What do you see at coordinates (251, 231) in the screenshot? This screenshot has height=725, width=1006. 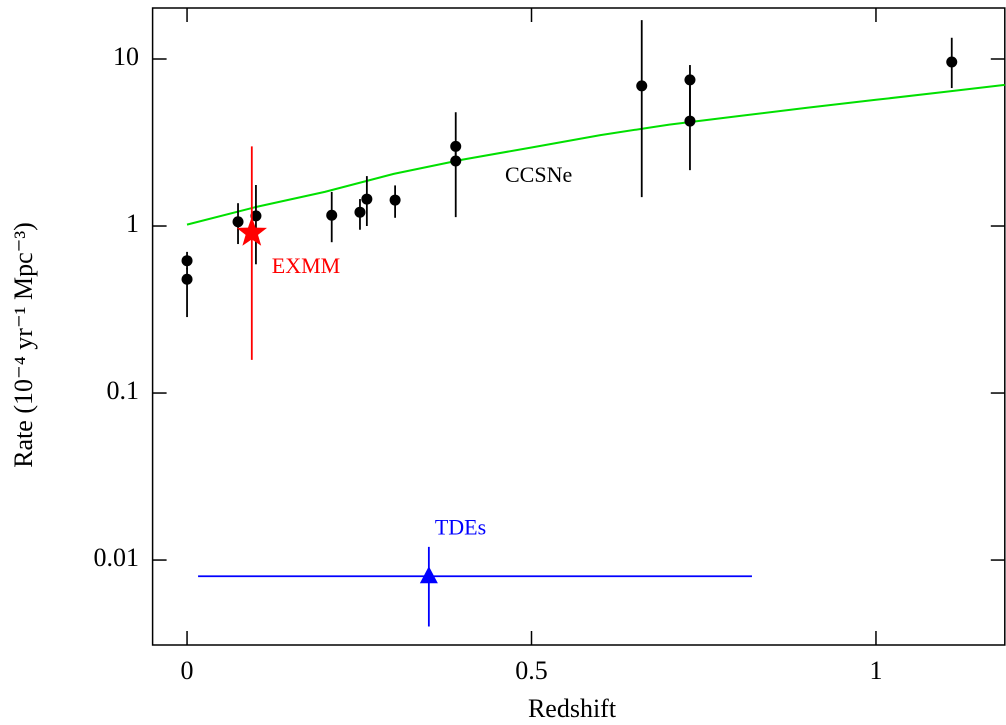 I see `star-marker` at bounding box center [251, 231].